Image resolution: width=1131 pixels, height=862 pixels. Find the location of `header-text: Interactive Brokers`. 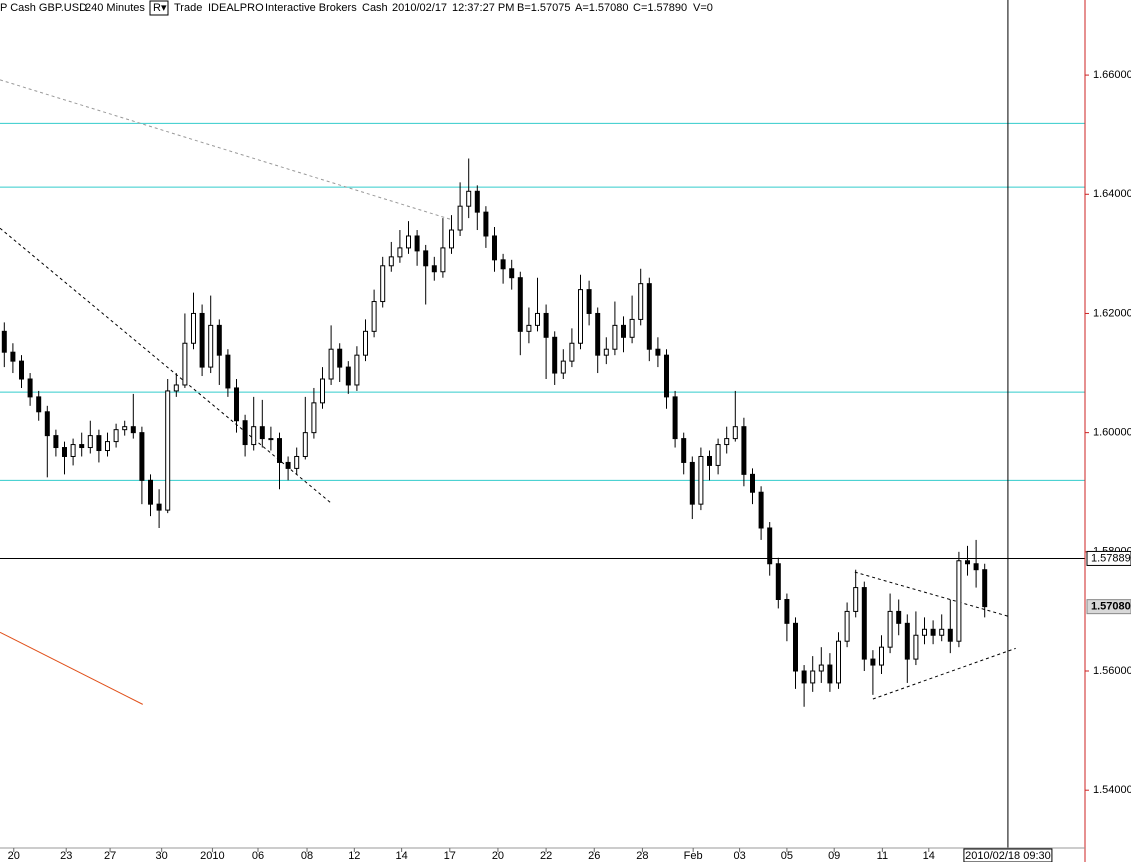

header-text: Interactive Brokers is located at coordinates (311, 8).